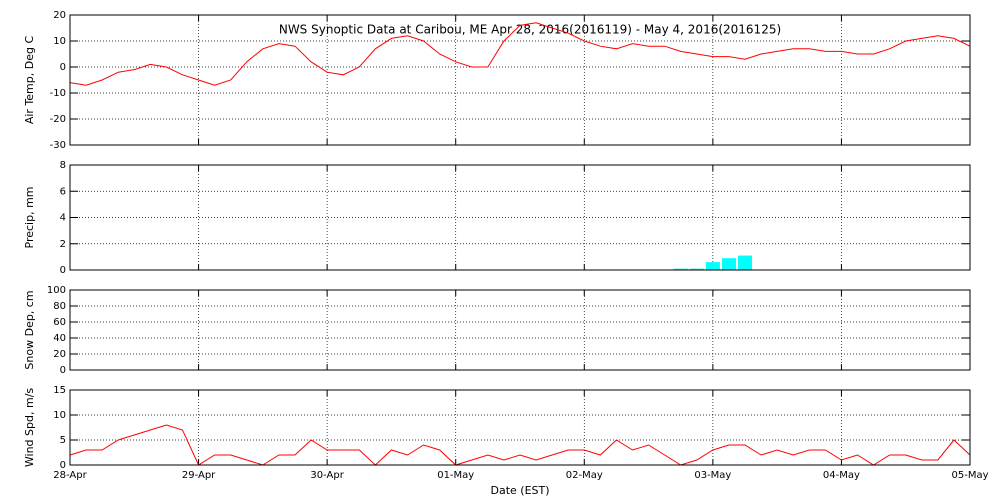 The height and width of the screenshot is (500, 1000). Describe the element at coordinates (712, 475) in the screenshot. I see `x-tick-label: 03-May` at that location.